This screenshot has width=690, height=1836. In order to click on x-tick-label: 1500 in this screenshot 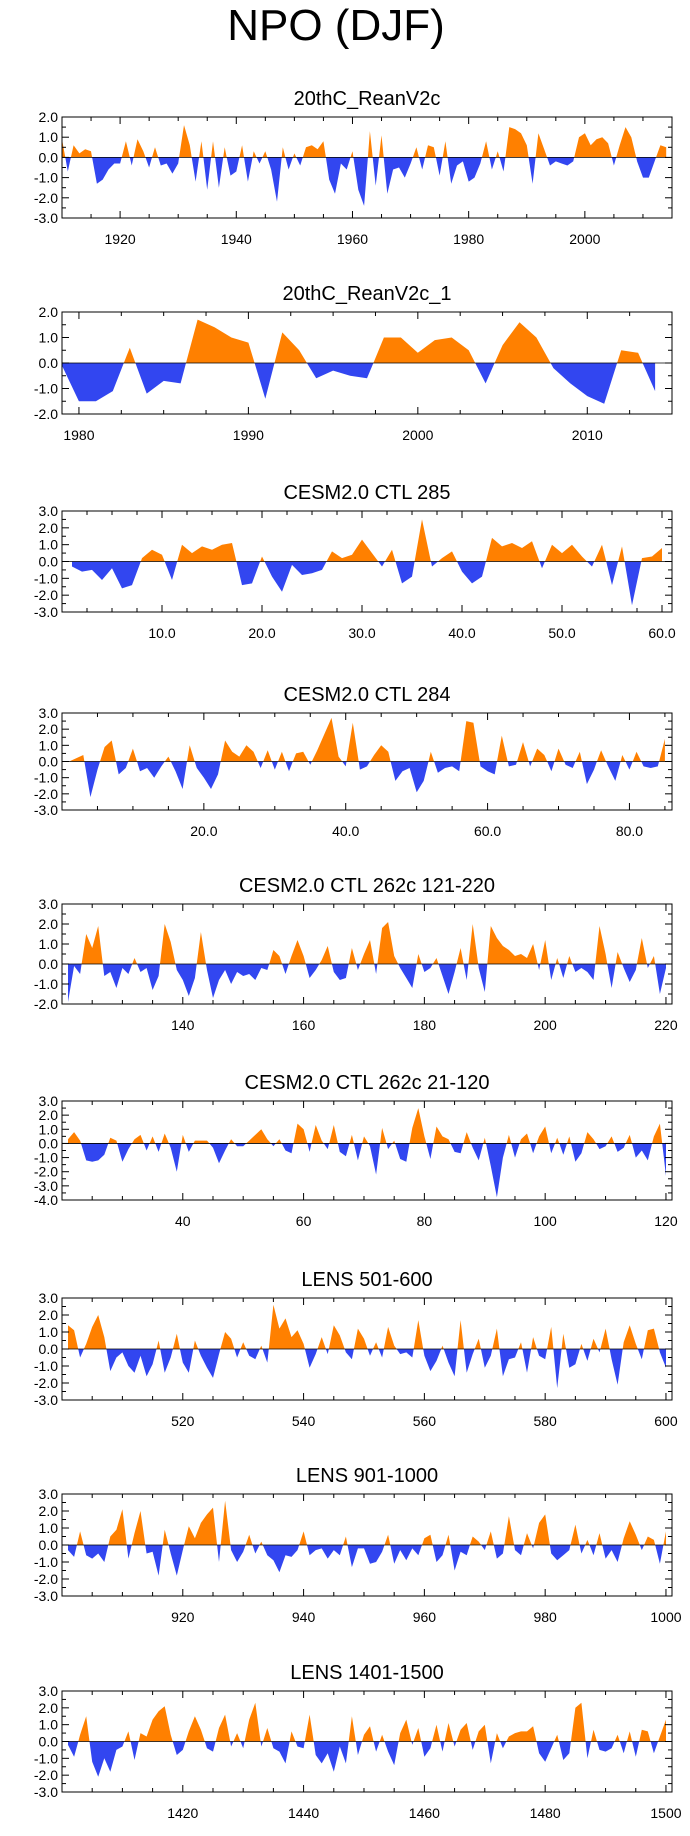, I will do `click(665, 1813)`.